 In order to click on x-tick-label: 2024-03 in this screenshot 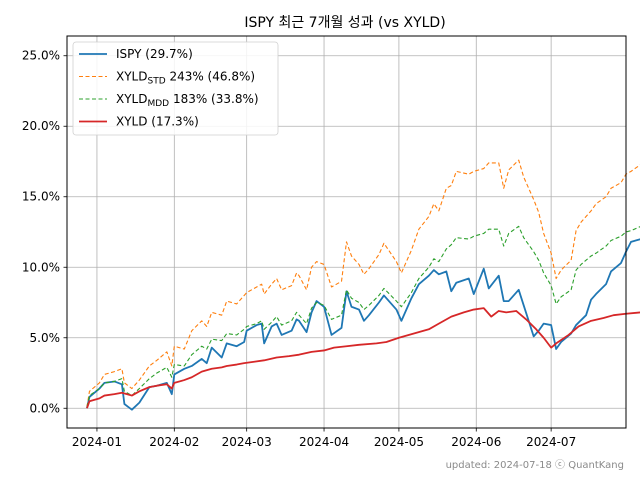, I will do `click(247, 442)`.